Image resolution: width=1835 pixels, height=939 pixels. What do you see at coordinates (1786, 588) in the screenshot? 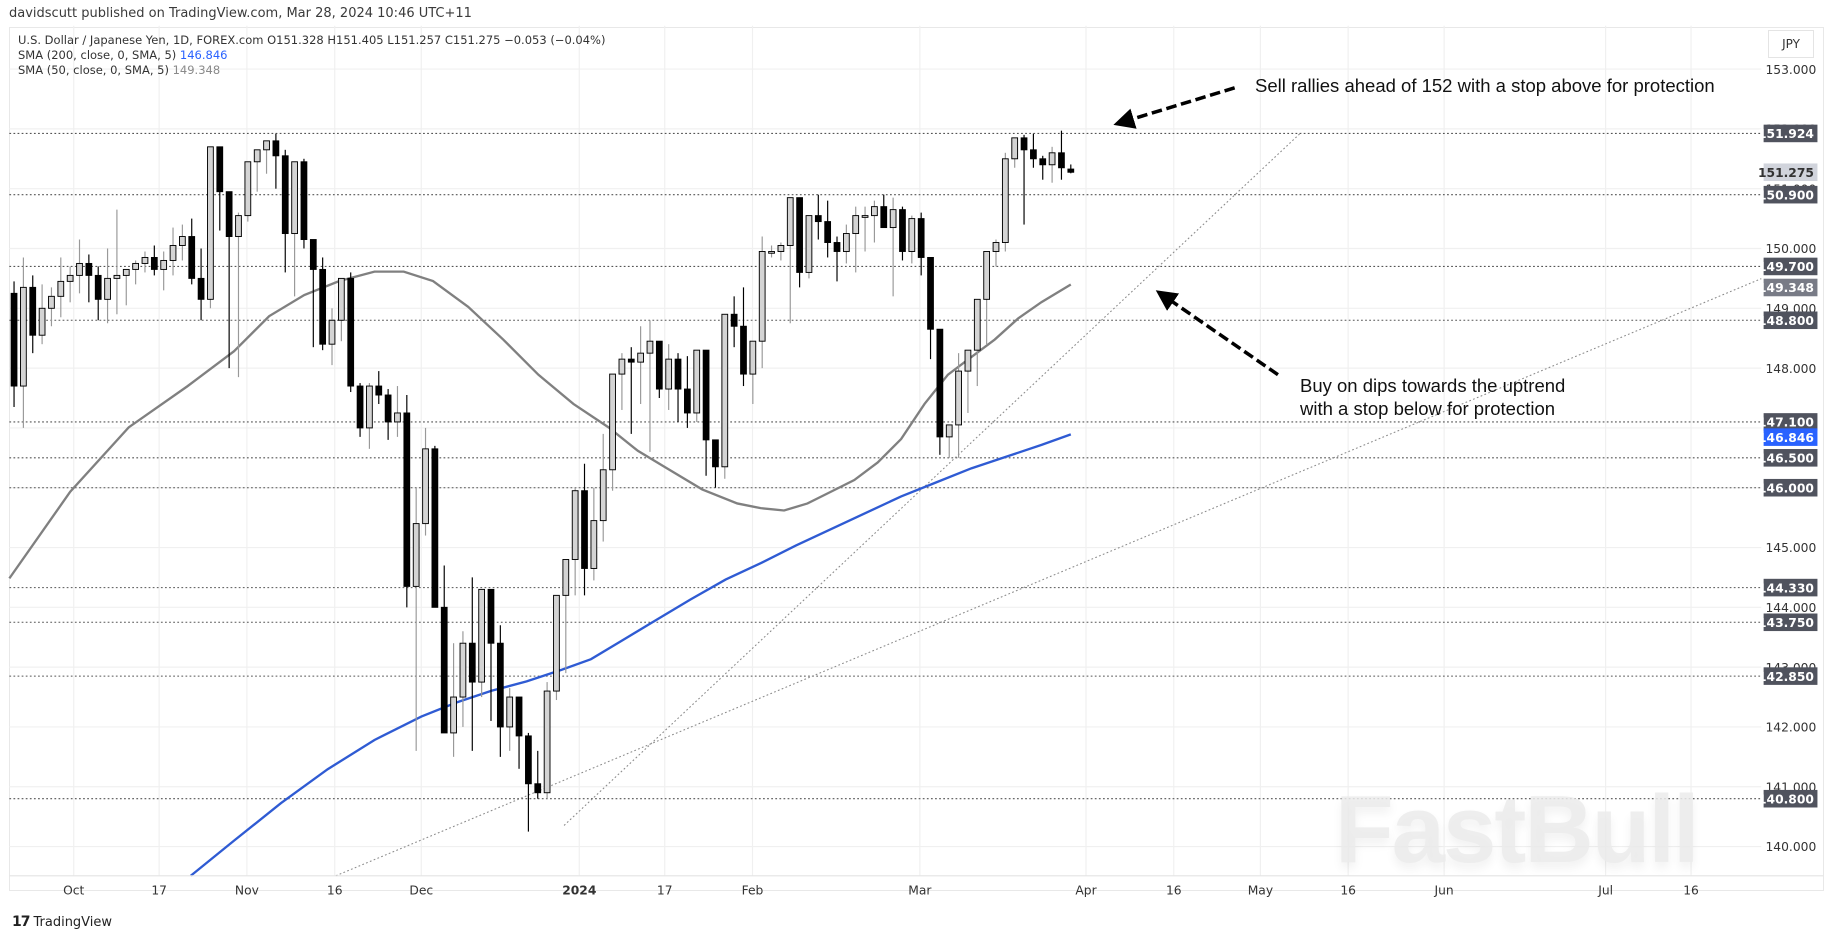
I see `price-tag-label: 144.330` at bounding box center [1786, 588].